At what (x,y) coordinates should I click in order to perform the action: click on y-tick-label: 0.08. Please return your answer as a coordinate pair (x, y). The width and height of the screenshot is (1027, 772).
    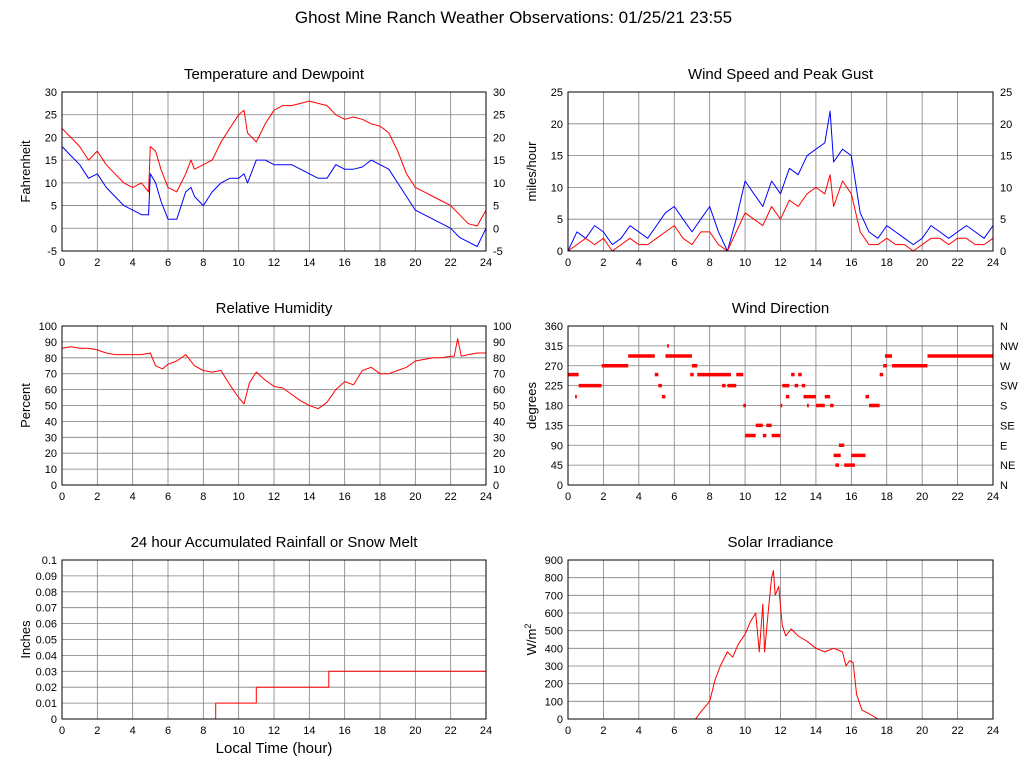
    Looking at the image, I should click on (46, 593).